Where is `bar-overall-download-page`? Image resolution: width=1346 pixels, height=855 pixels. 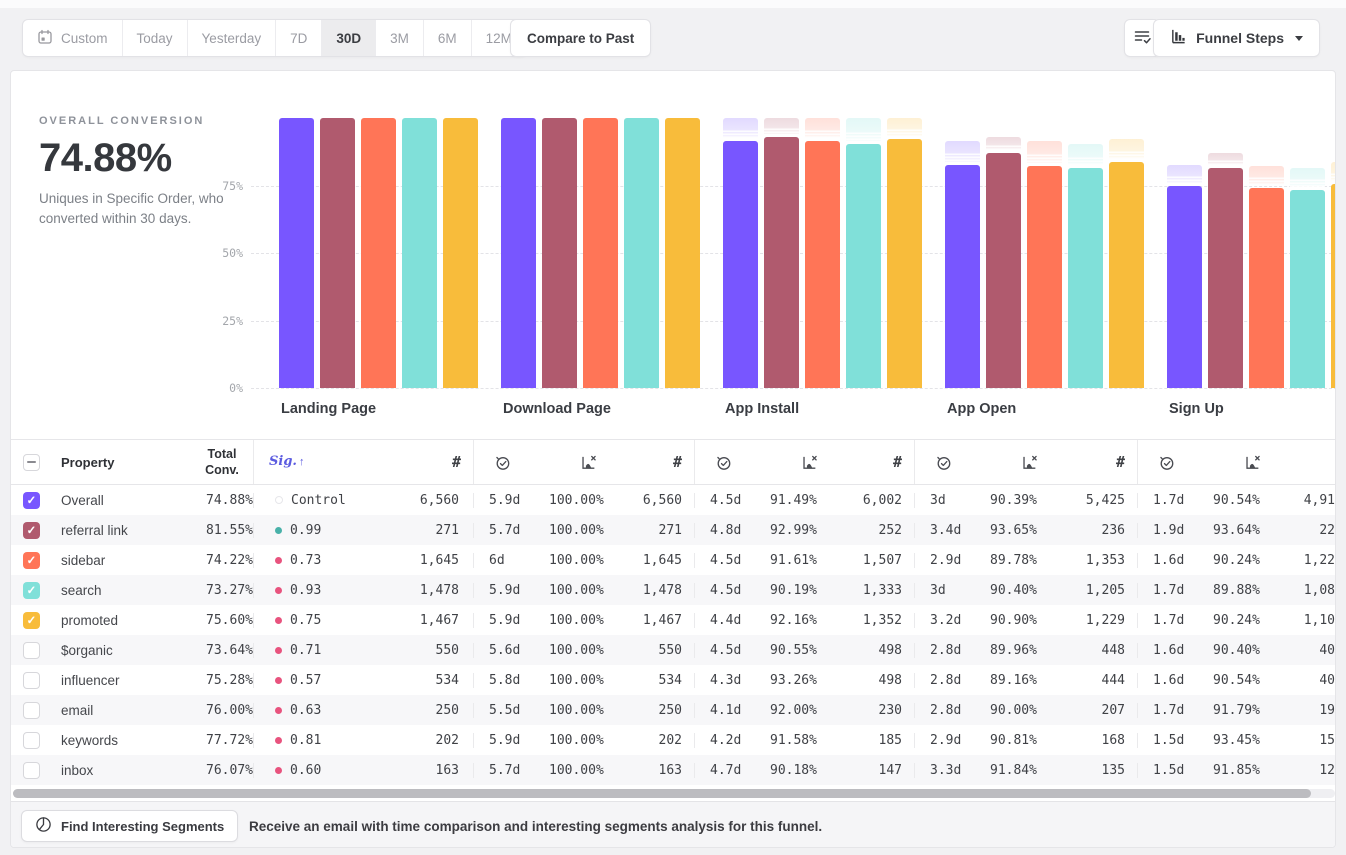
bar-overall-download-page is located at coordinates (518, 253).